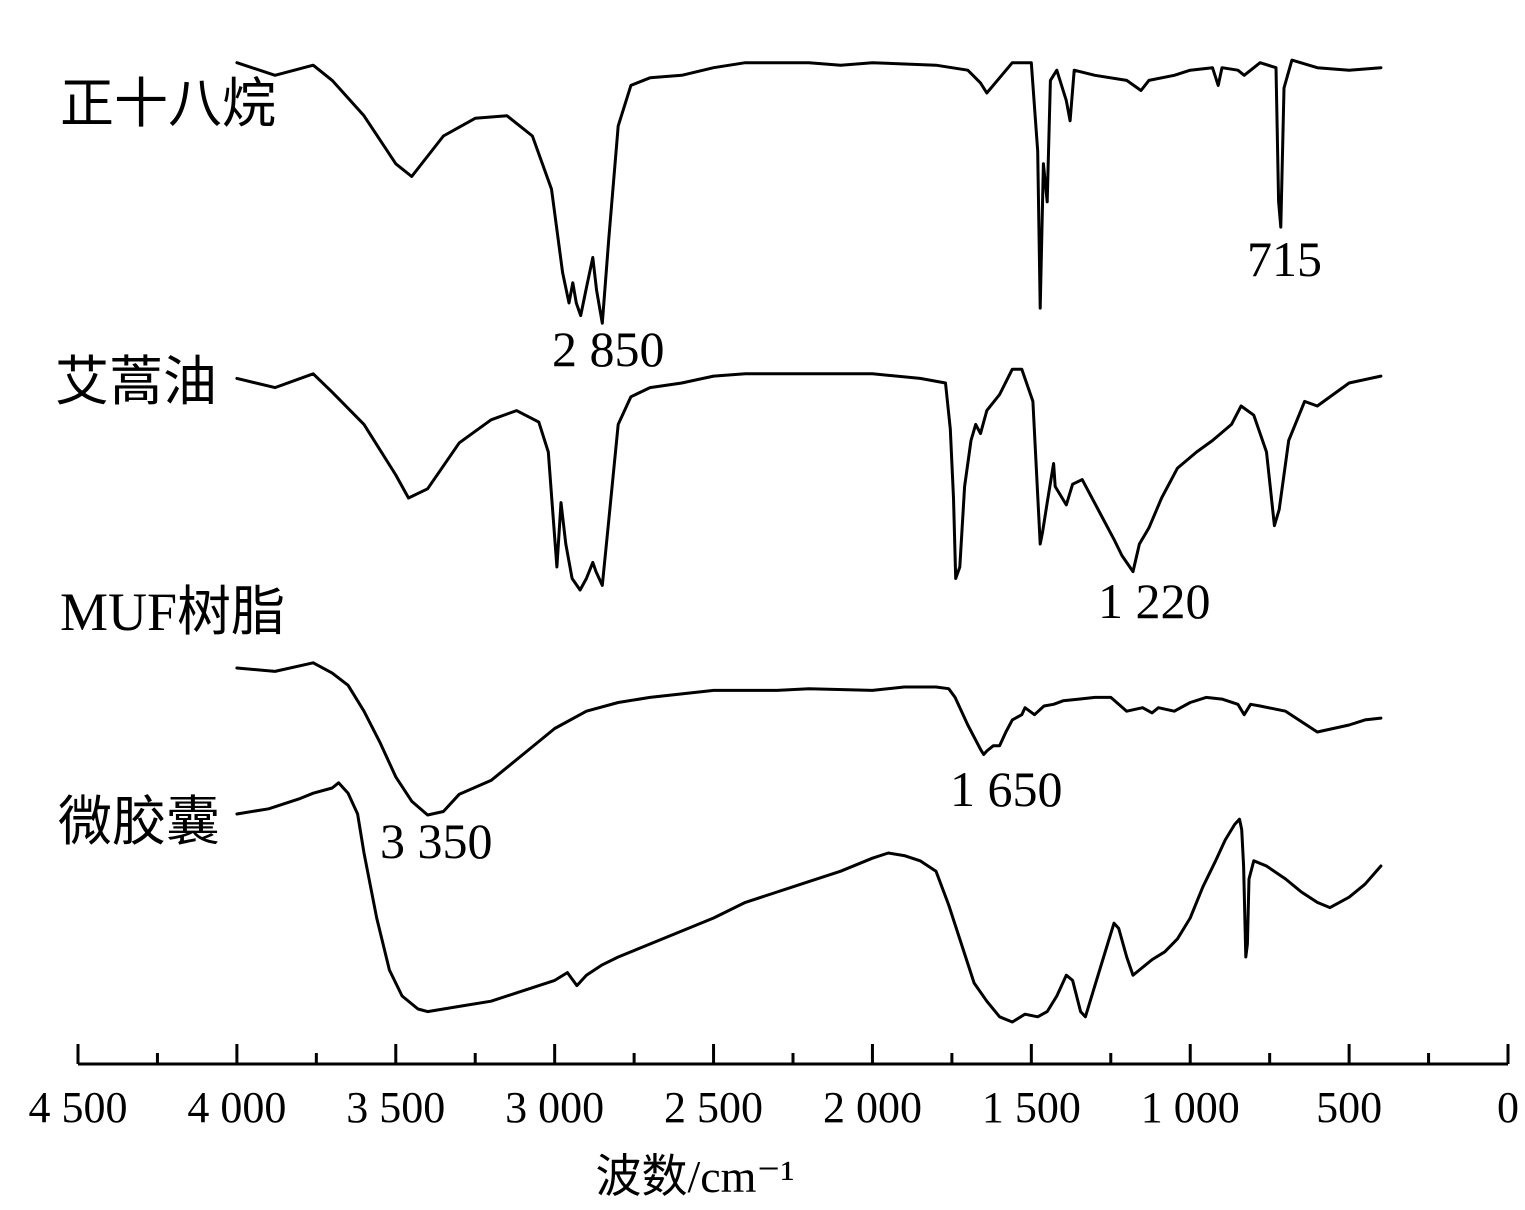 This screenshot has width=1525, height=1210. I want to click on x-tick-label: 1 000, so click(1190, 1107).